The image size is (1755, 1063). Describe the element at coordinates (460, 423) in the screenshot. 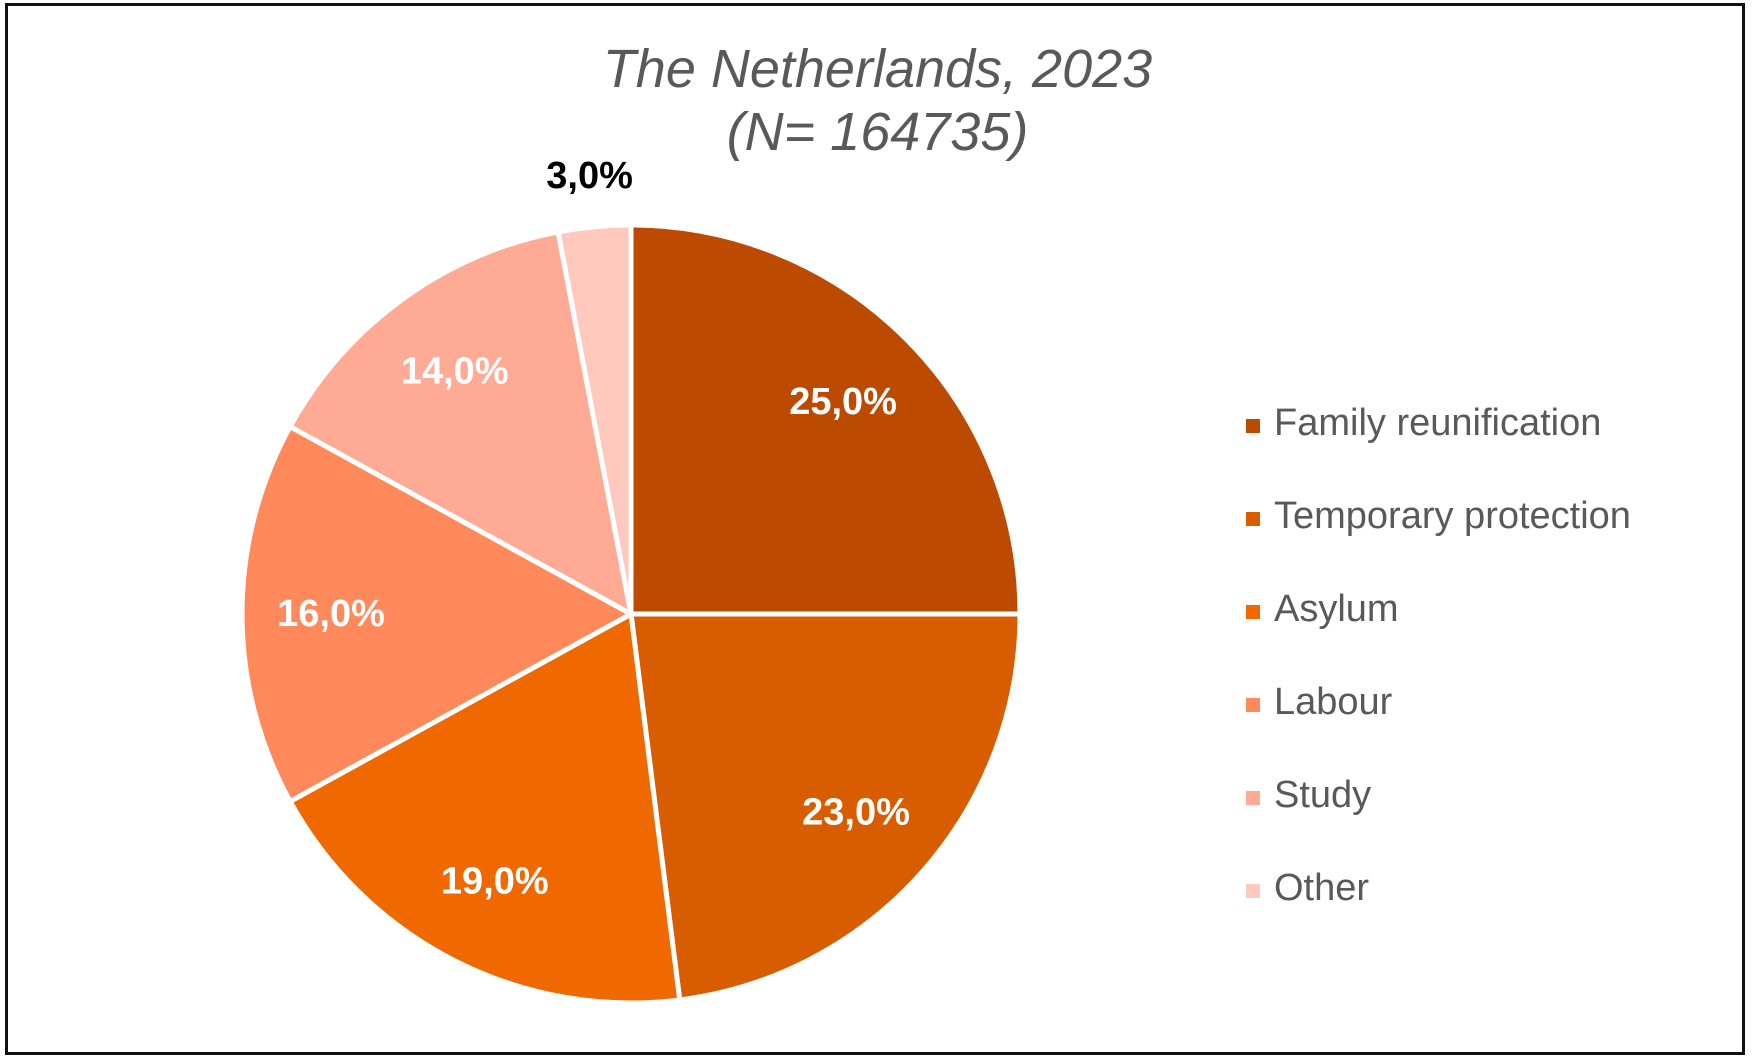

I see `pie-slice-study` at that location.